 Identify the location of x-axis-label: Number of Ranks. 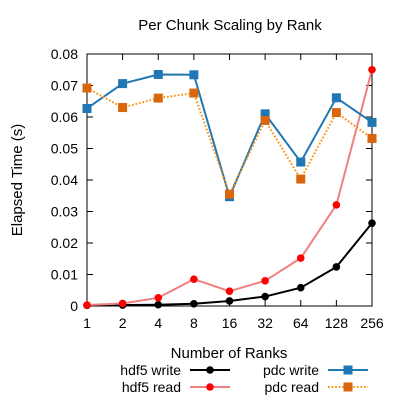
(229, 353).